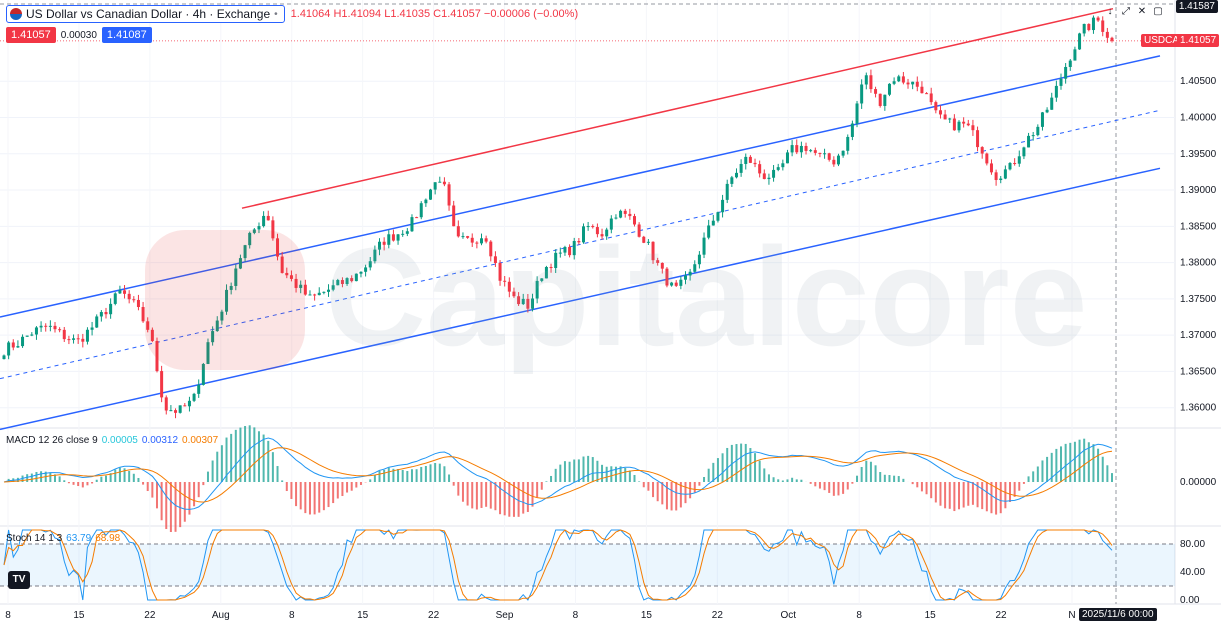 This screenshot has width=1221, height=625. I want to click on date-tick-label: 22, so click(718, 615).